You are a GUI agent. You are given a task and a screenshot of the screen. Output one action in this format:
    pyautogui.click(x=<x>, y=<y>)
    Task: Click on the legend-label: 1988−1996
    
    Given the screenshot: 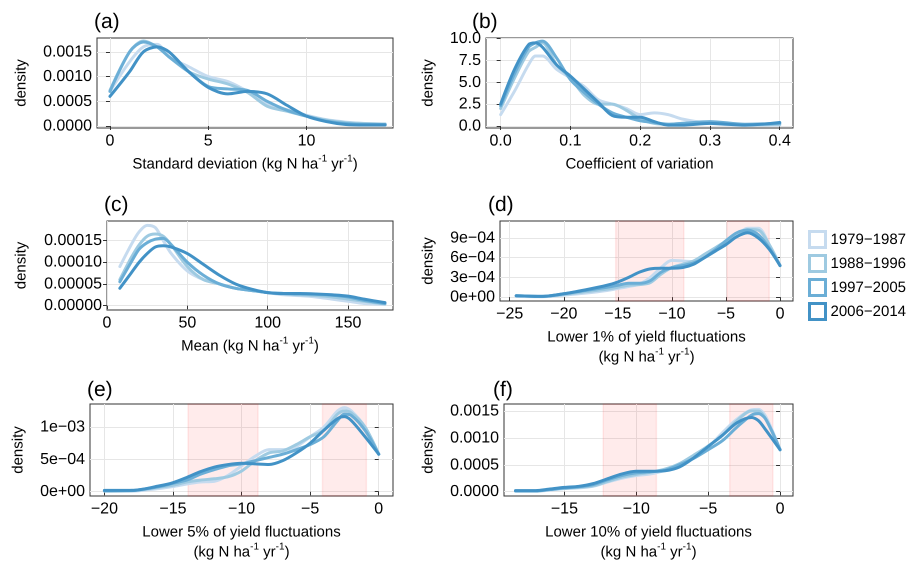 What is the action you would take?
    pyautogui.click(x=868, y=263)
    